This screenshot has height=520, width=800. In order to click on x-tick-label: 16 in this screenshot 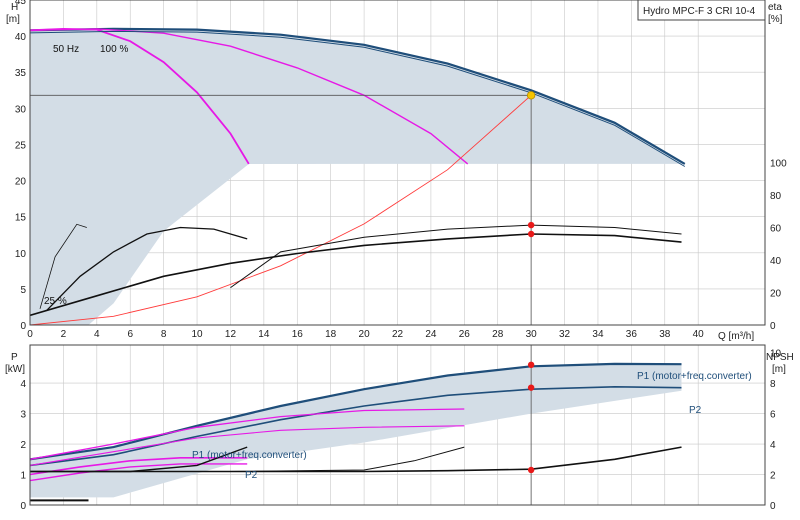, I will do `click(298, 334)`.